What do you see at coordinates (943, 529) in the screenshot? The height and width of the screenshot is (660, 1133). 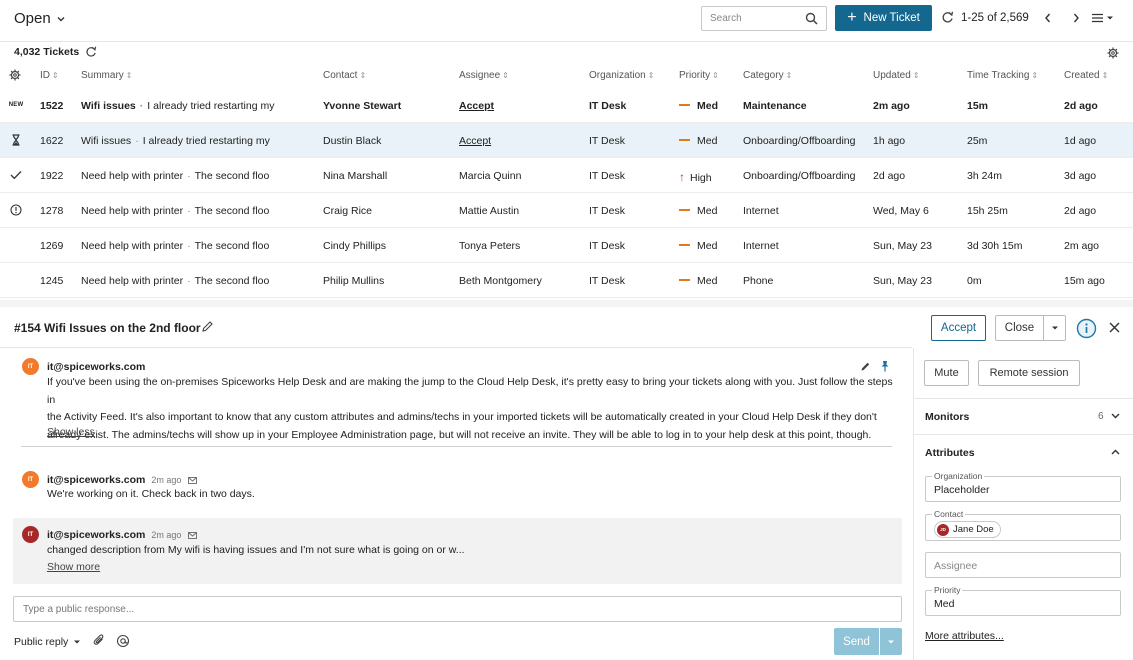 I see `avatar: JD` at bounding box center [943, 529].